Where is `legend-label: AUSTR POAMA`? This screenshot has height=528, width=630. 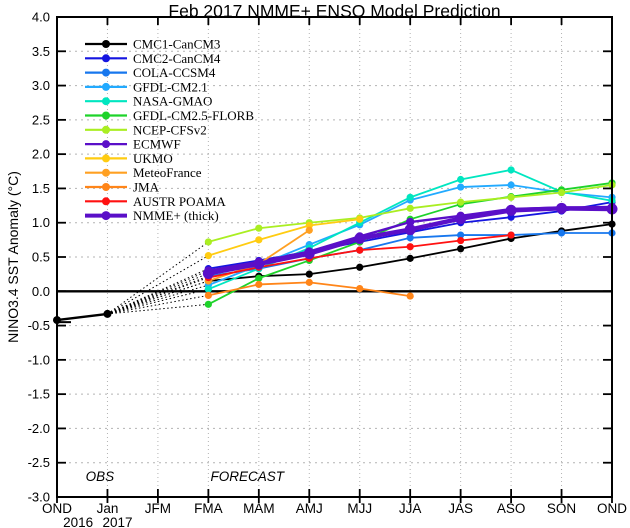 legend-label: AUSTR POAMA is located at coordinates (179, 201).